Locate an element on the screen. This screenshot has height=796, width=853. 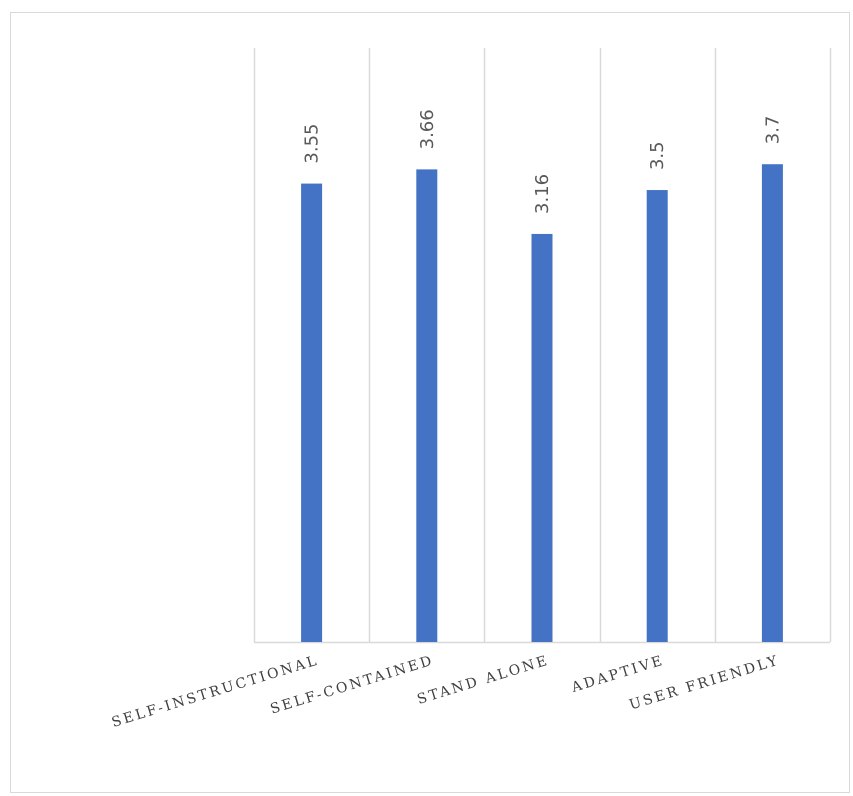
category-label: STAND ALONE is located at coordinates (483, 680).